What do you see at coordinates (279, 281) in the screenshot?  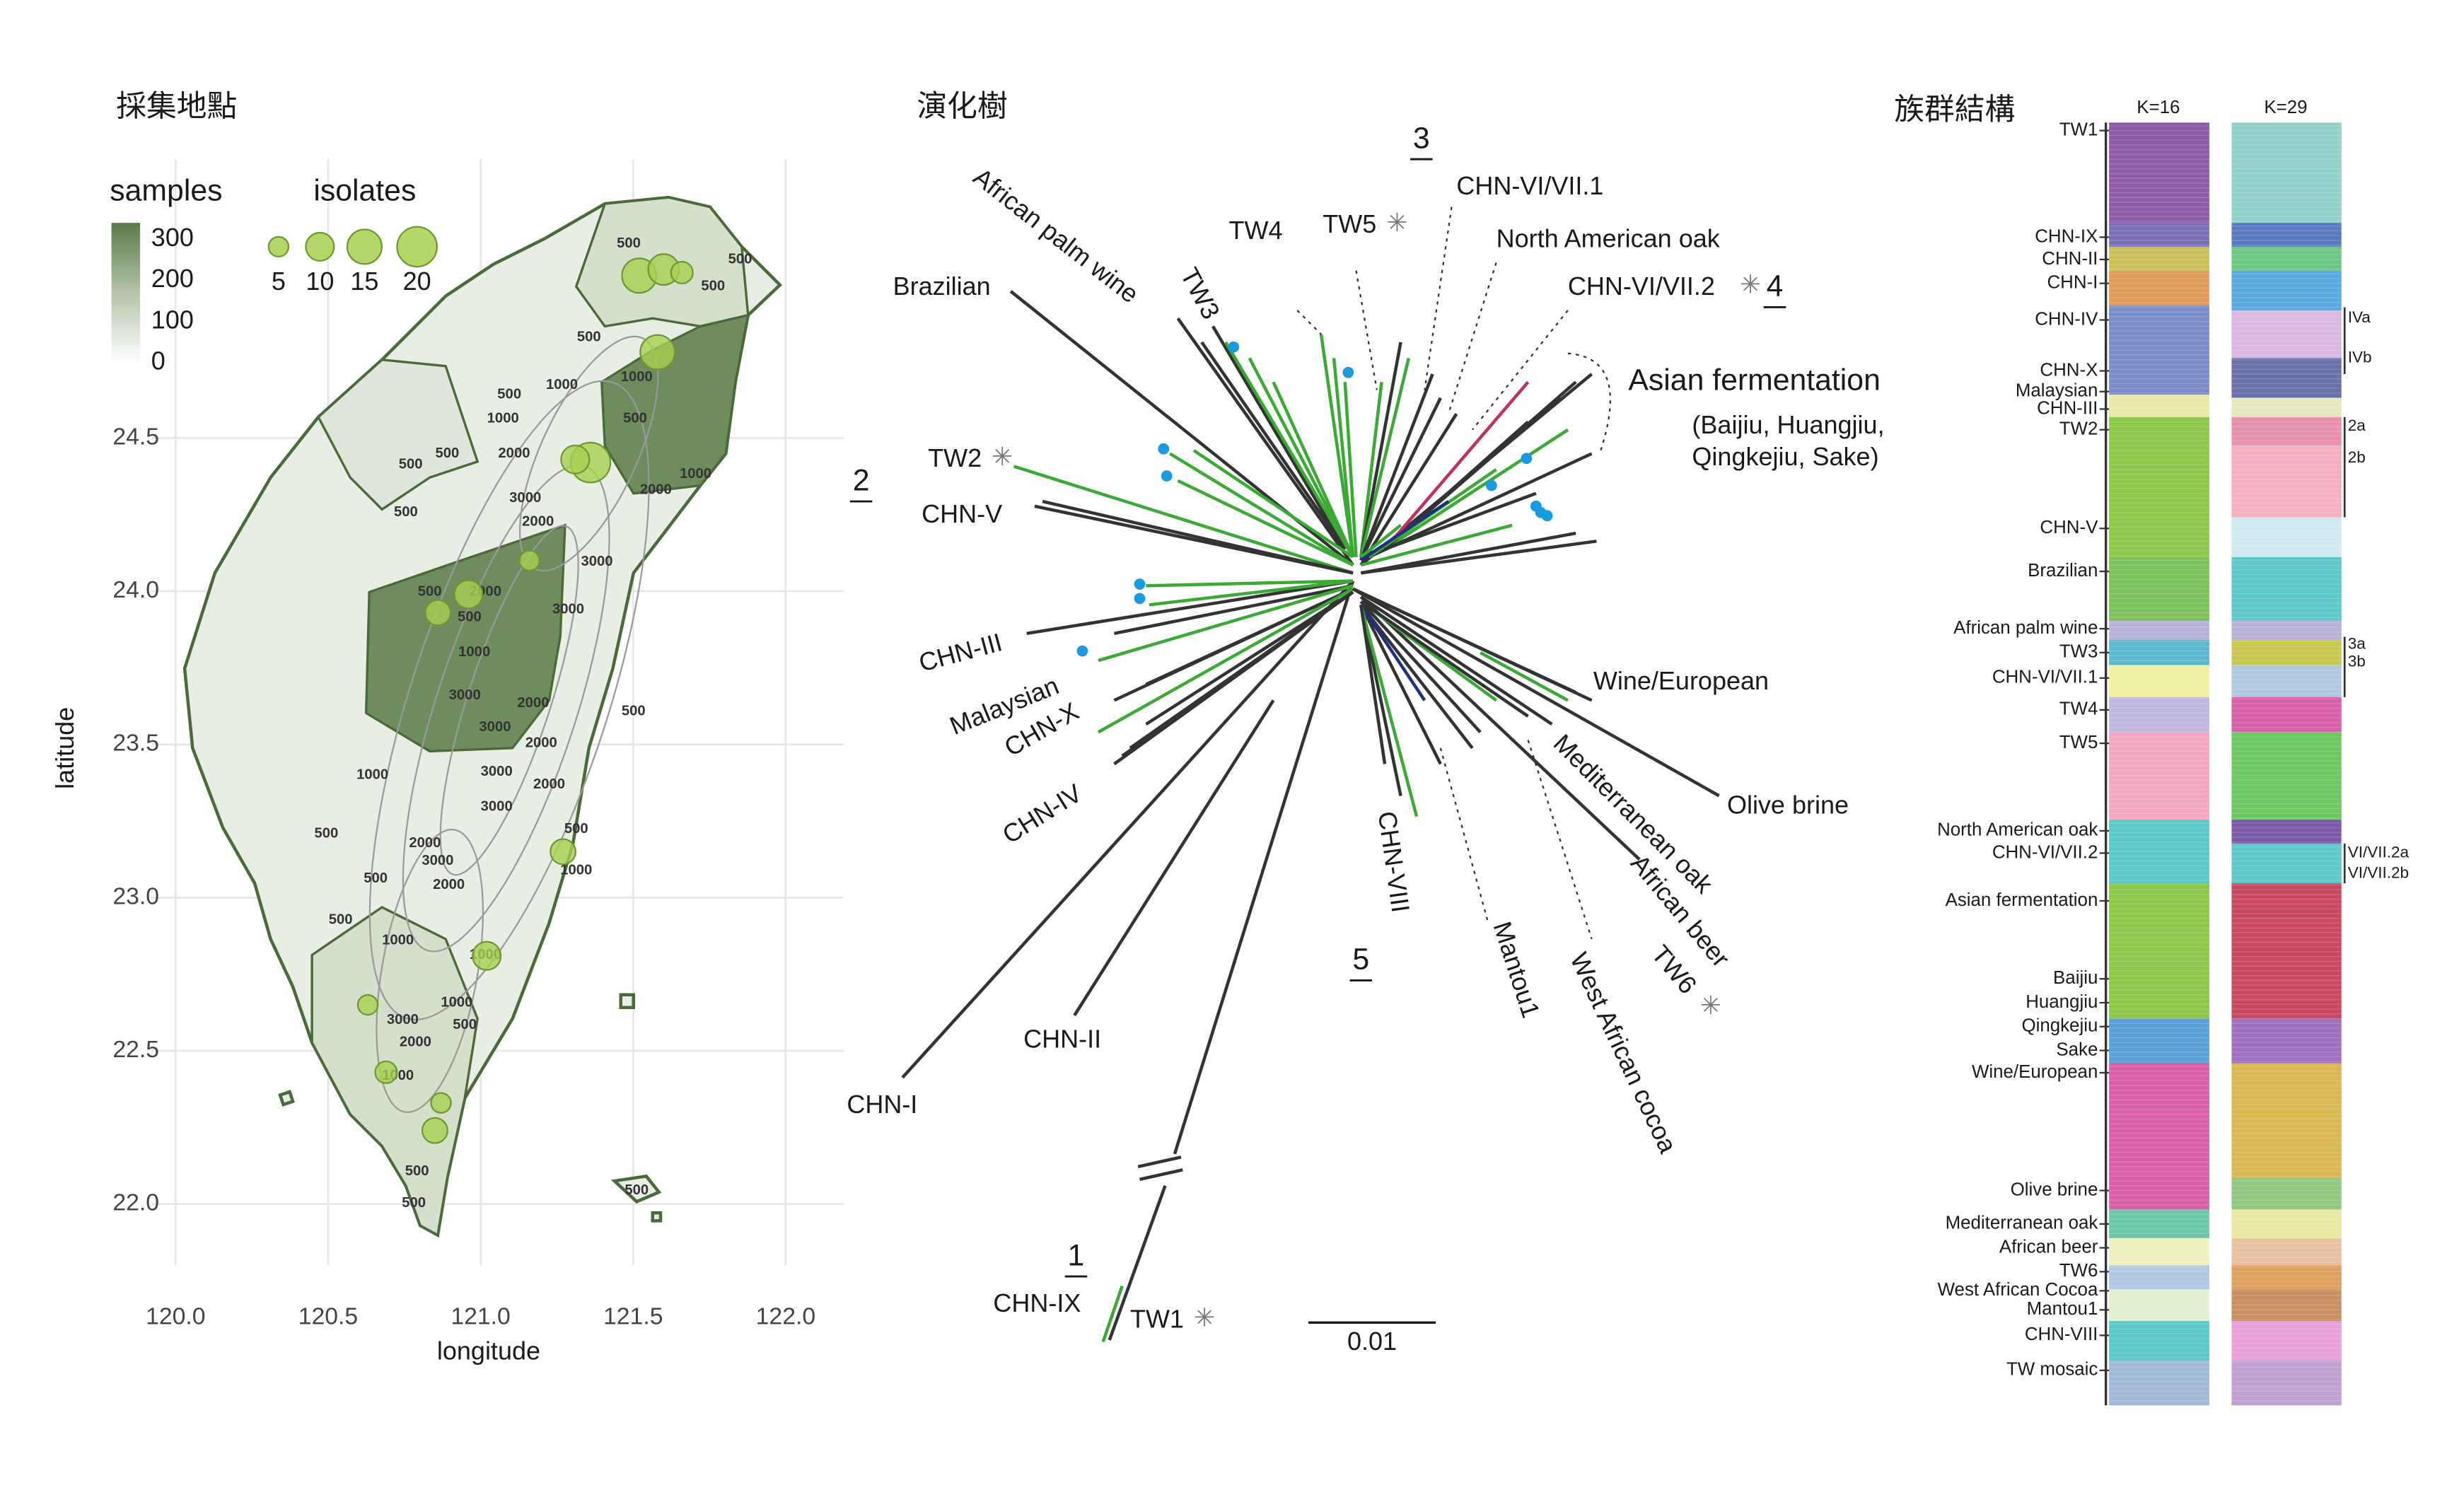 I see `legend-label: 5` at bounding box center [279, 281].